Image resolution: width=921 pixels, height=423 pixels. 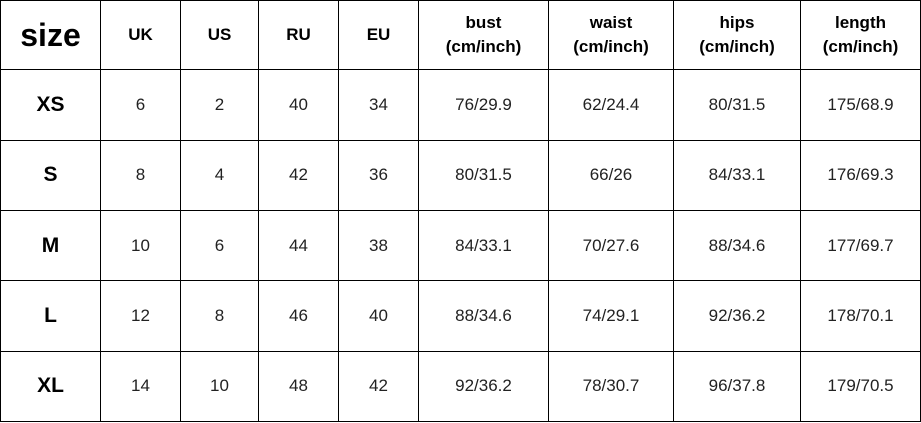 I want to click on header-text: length, so click(x=860, y=23).